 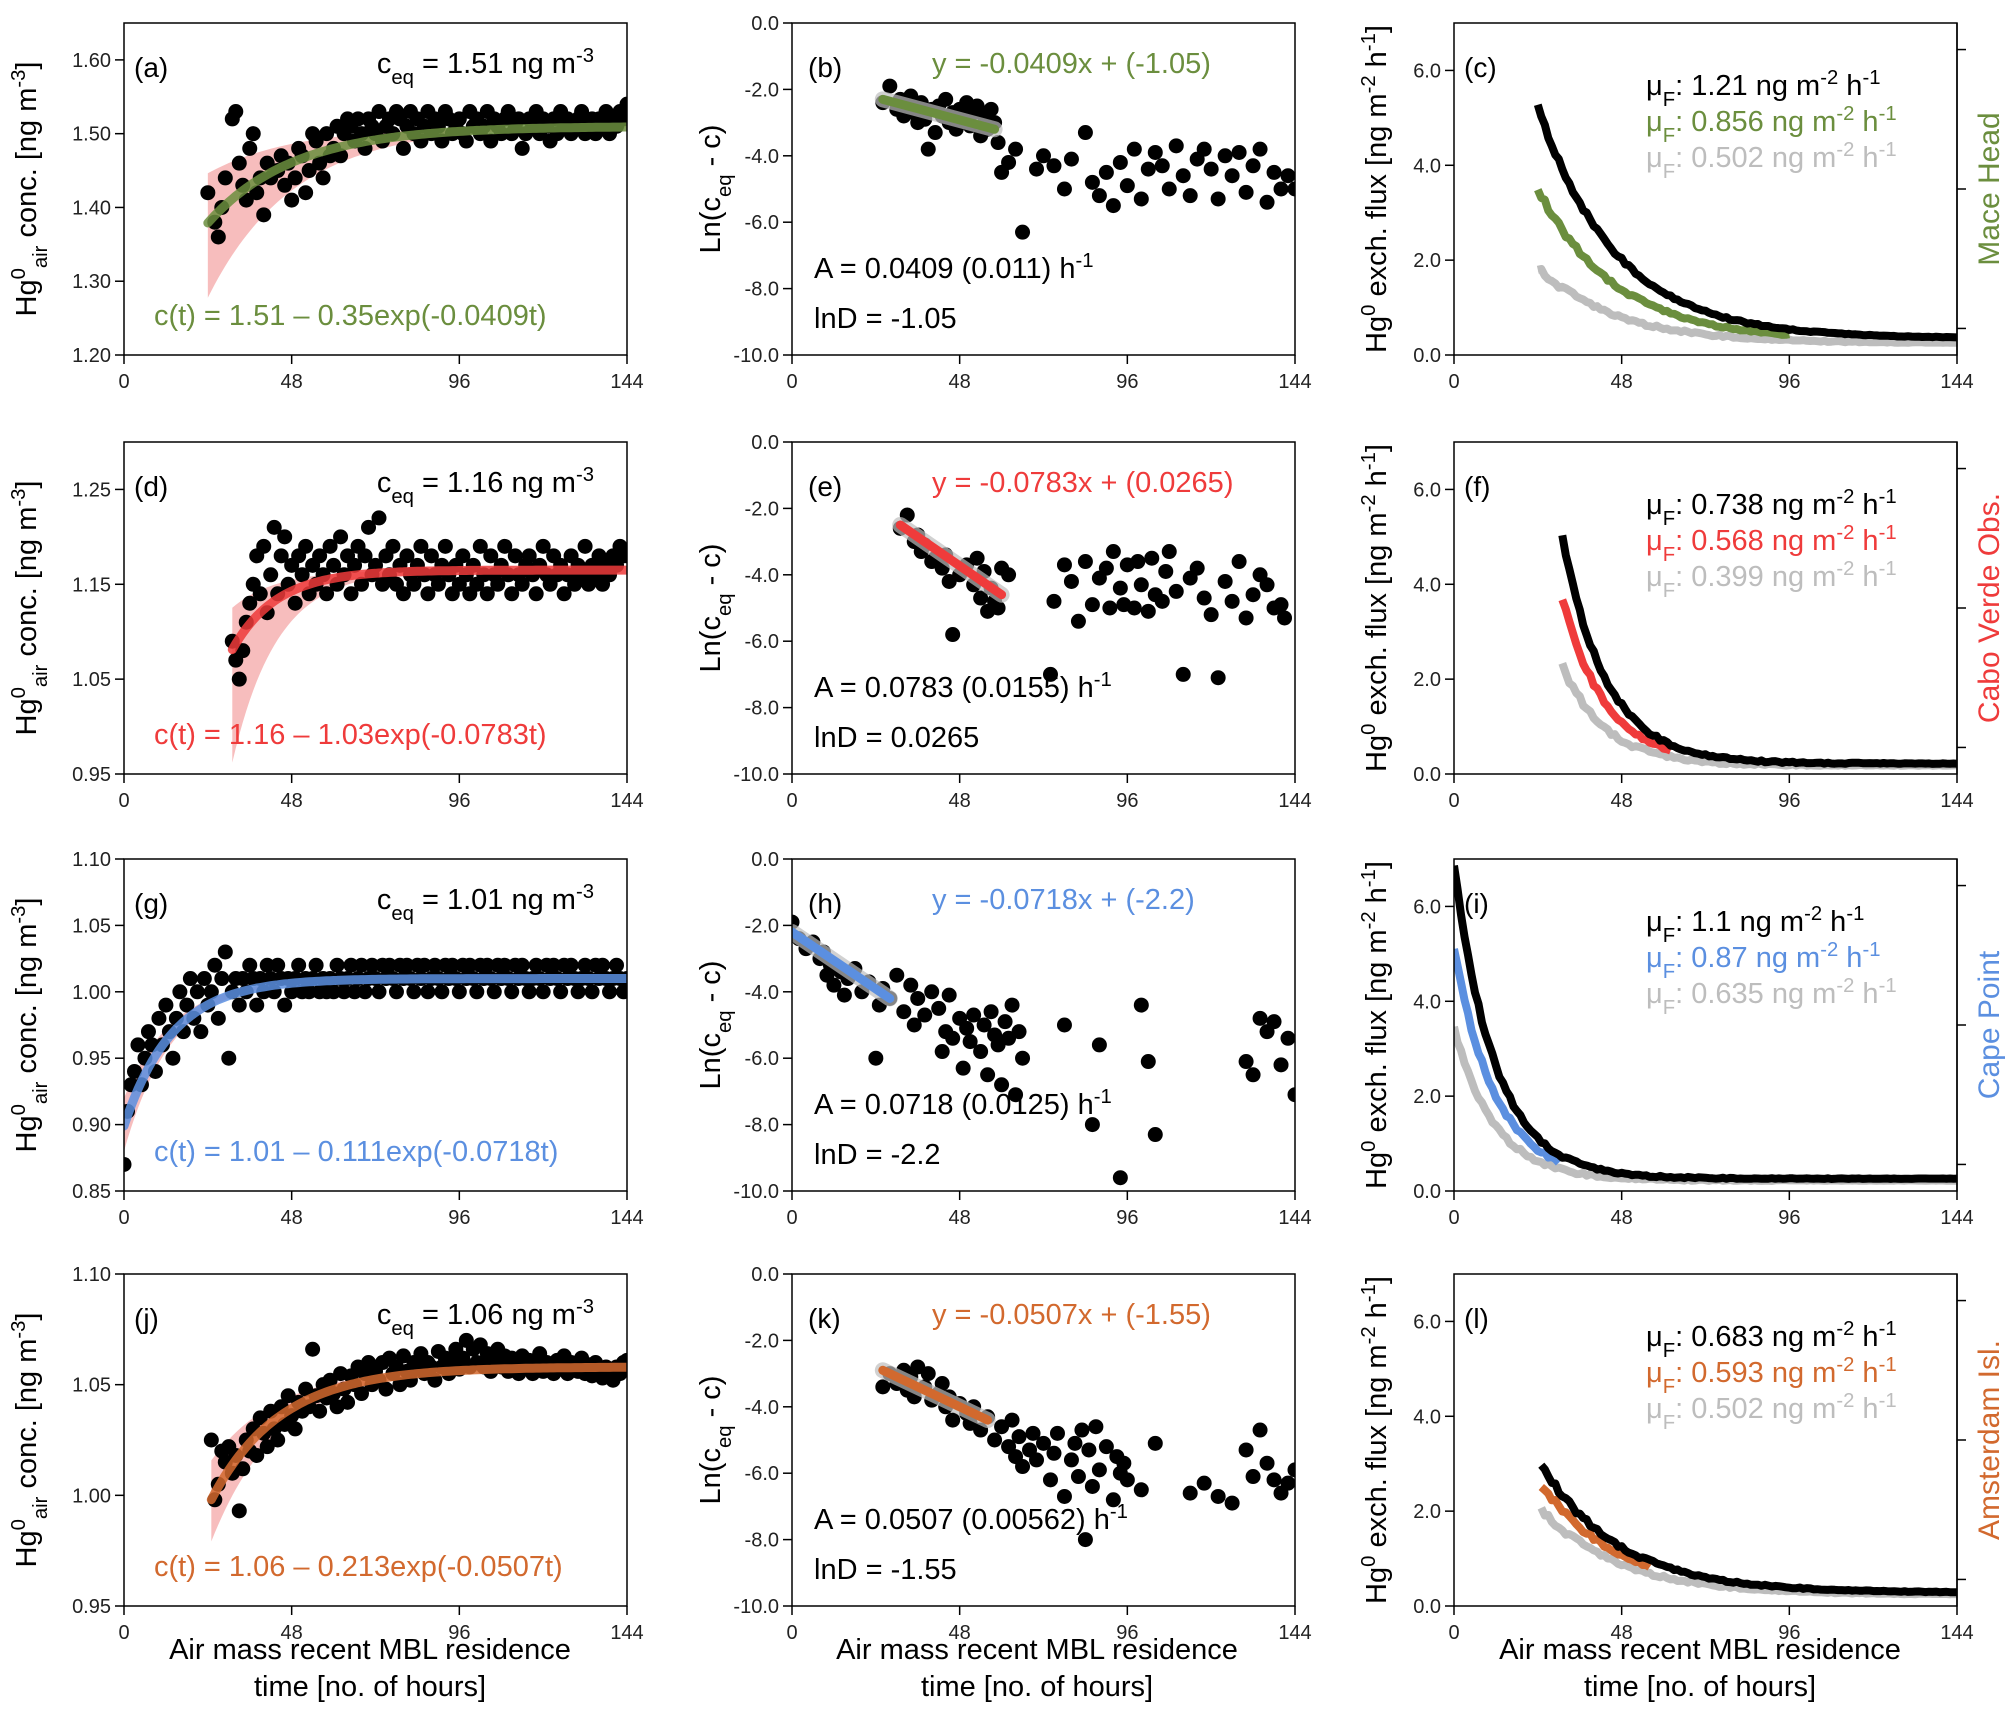 What do you see at coordinates (485, 1318) in the screenshot?
I see `c-eq-annotation: ceq = 1.06 ng m-3` at bounding box center [485, 1318].